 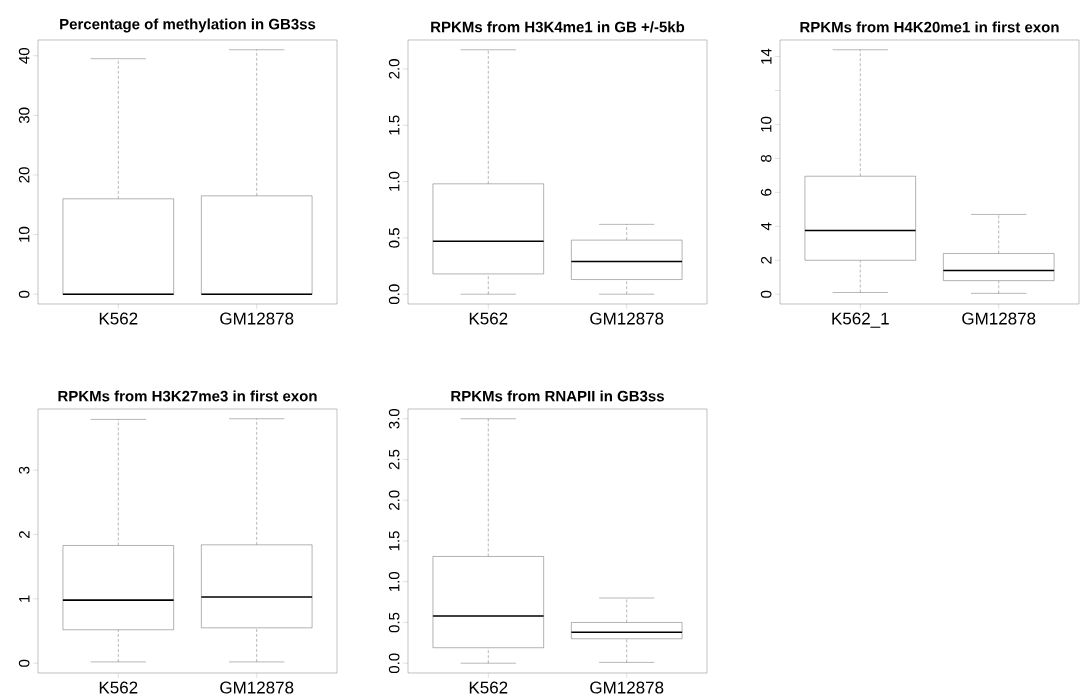 What do you see at coordinates (24, 598) in the screenshot?
I see `y-tick-label: 1` at bounding box center [24, 598].